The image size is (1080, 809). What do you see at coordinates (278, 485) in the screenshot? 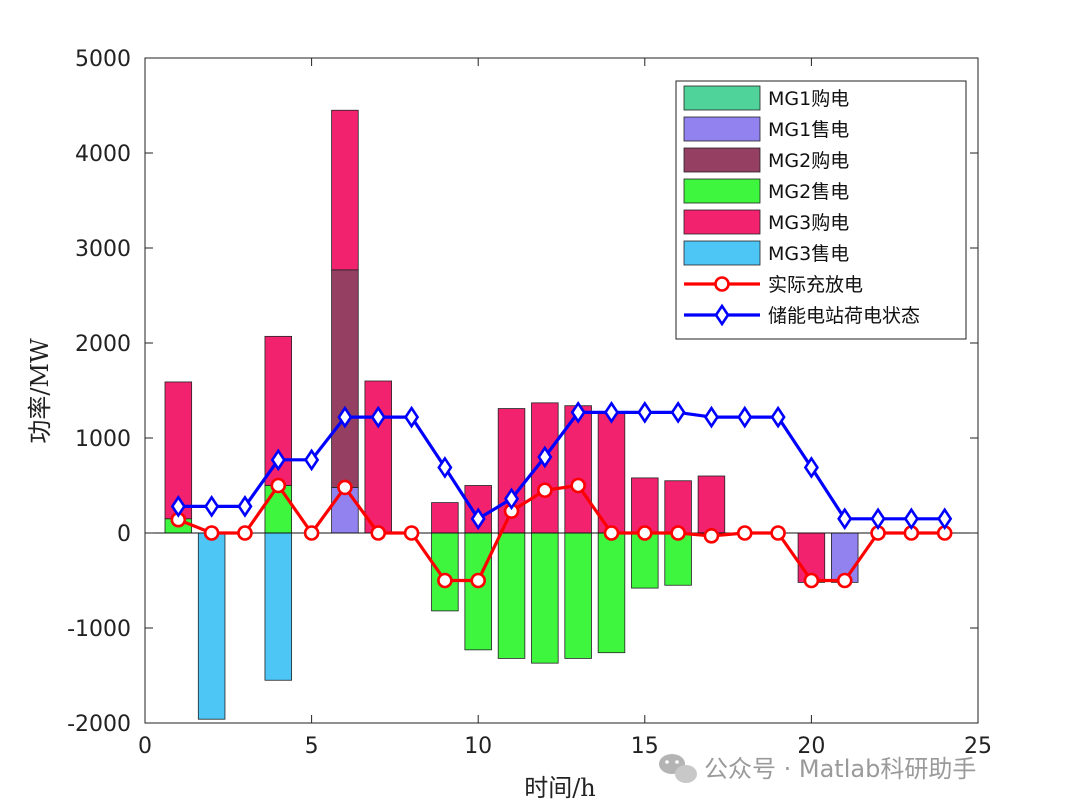
I see `marker-series1-x4` at bounding box center [278, 485].